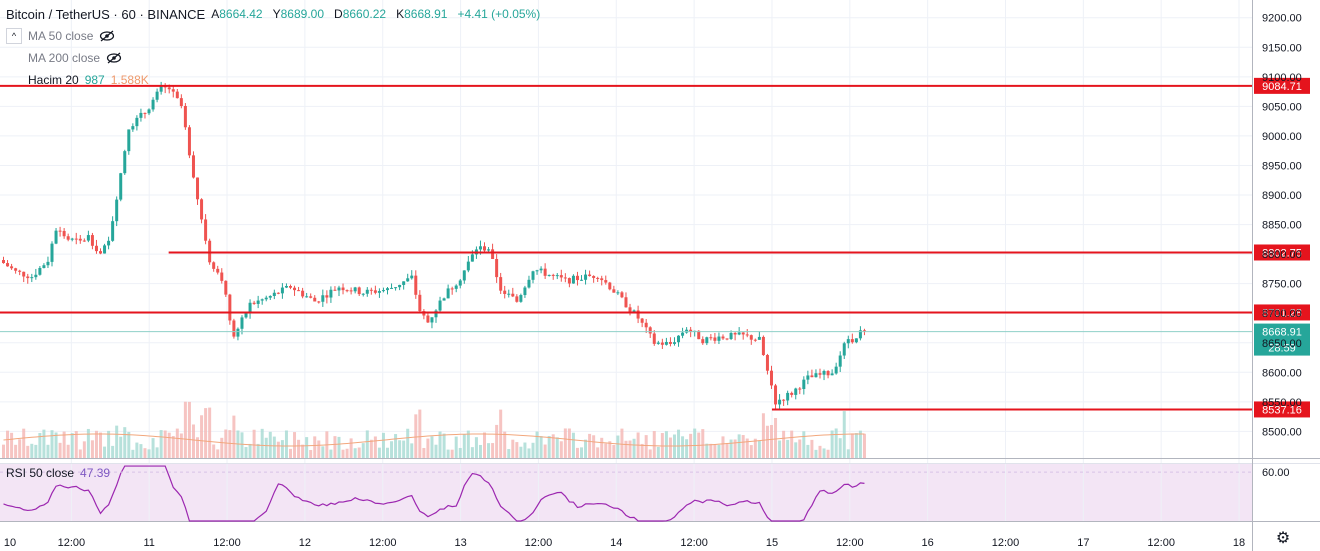 The image size is (1320, 551). What do you see at coordinates (1282, 19) in the screenshot?
I see `price-tick-label: 9200.00` at bounding box center [1282, 19].